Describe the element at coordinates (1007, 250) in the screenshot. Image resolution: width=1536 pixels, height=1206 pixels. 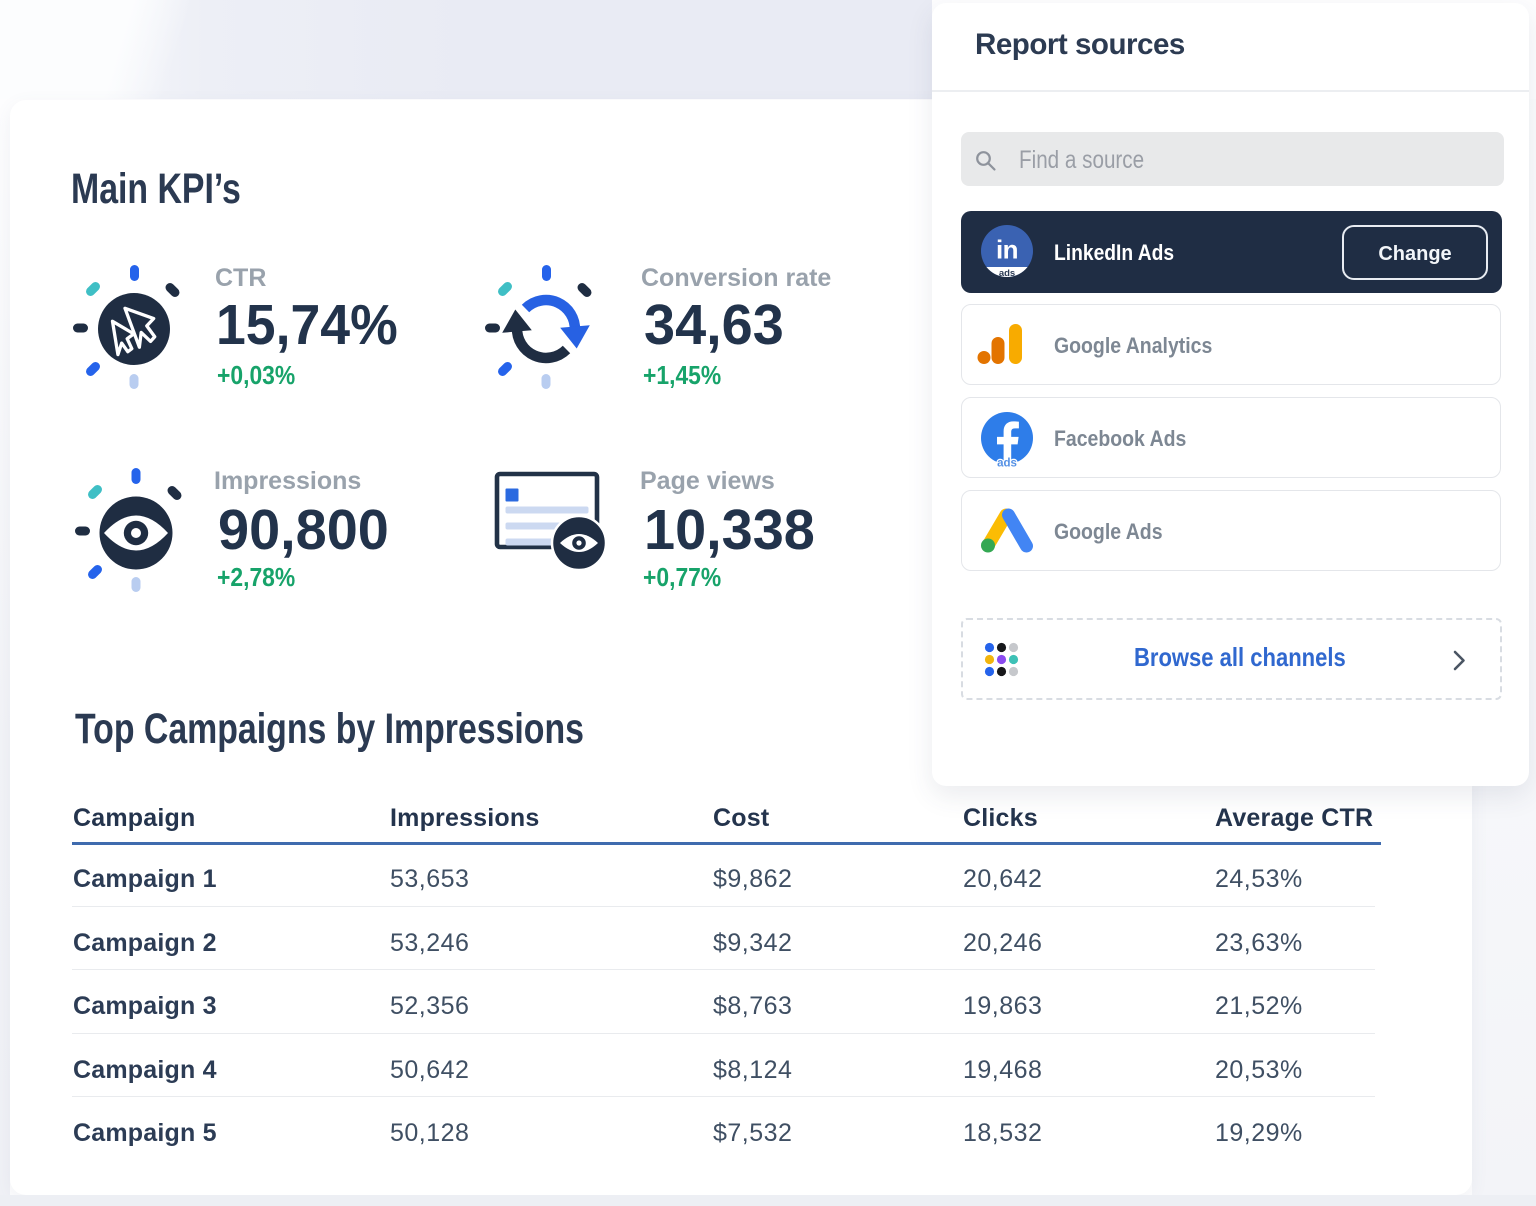
I see `svg-text: in` at that location.